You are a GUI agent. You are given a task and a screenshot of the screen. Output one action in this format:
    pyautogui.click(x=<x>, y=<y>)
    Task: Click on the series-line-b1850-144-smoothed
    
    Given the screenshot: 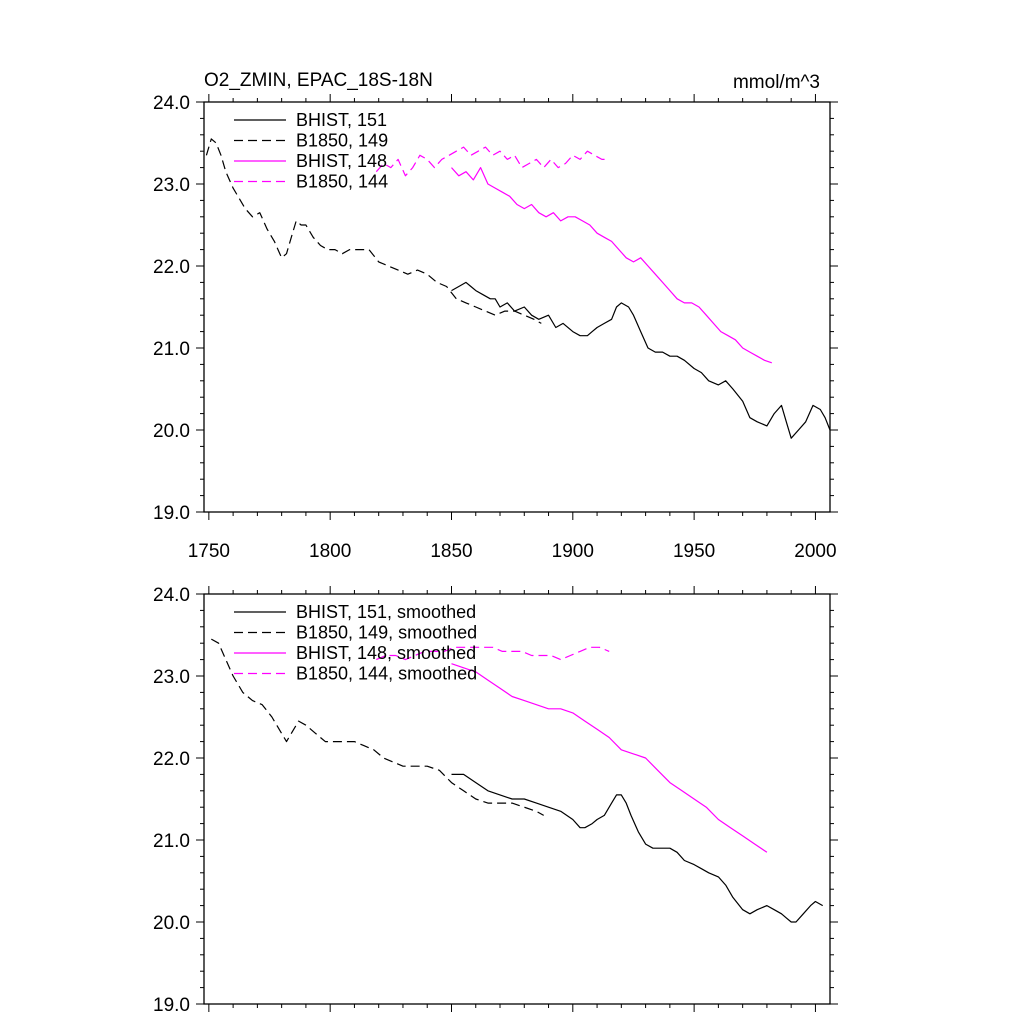 What is the action you would take?
    pyautogui.click(x=493, y=653)
    